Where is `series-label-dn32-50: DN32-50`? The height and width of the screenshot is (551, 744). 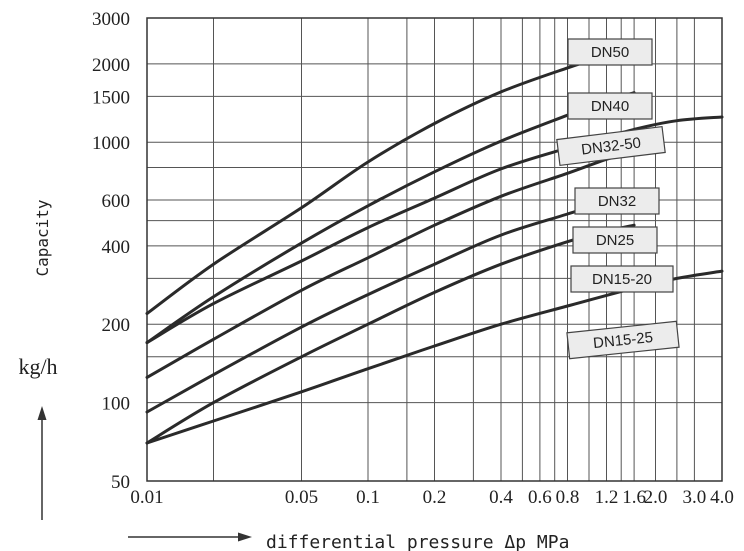 series-label-dn32-50: DN32-50 is located at coordinates (611, 146).